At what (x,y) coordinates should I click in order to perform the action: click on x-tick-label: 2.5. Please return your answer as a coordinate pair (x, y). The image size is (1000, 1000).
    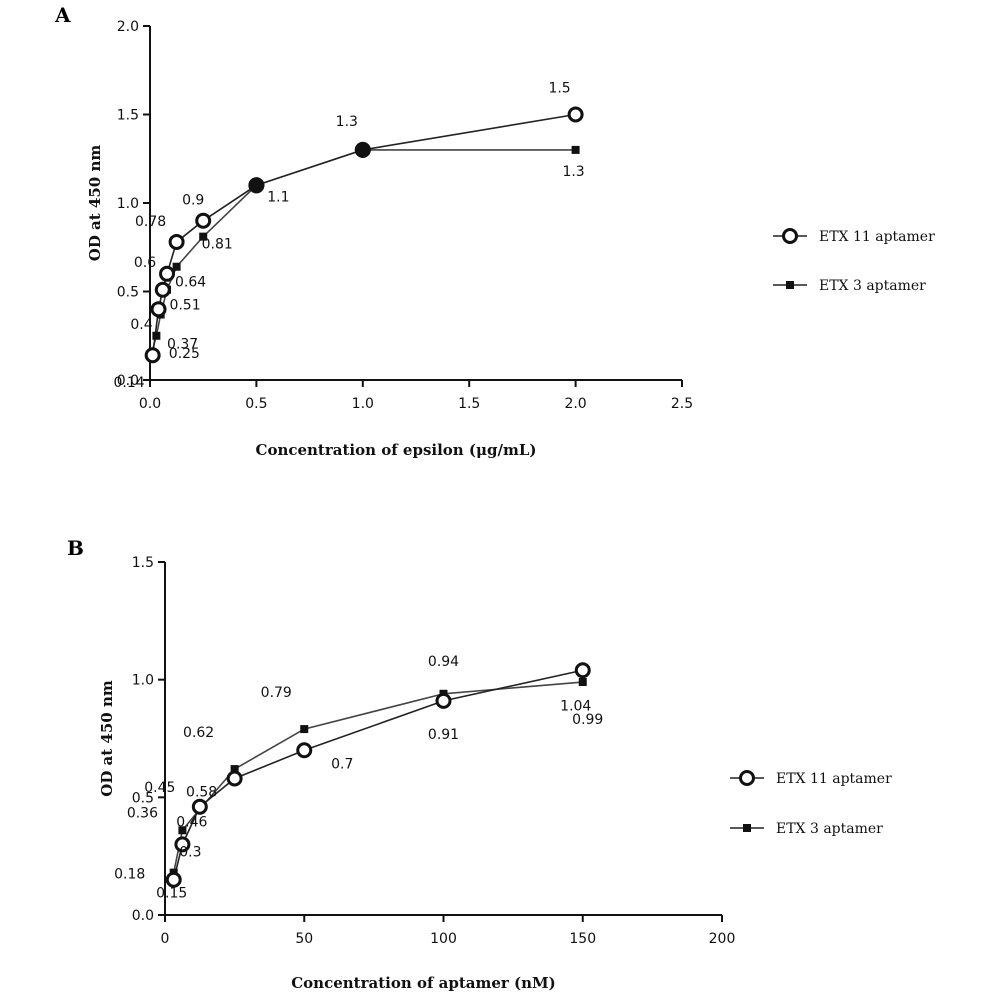
    Looking at the image, I should click on (682, 404).